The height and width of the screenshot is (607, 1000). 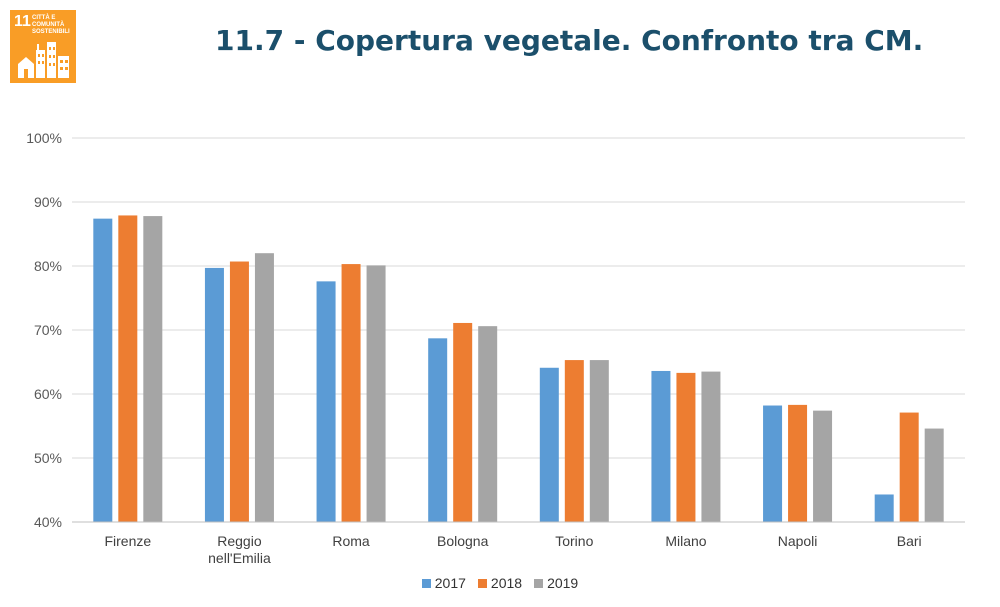 I want to click on x-tick-label: Roma, so click(x=351, y=541).